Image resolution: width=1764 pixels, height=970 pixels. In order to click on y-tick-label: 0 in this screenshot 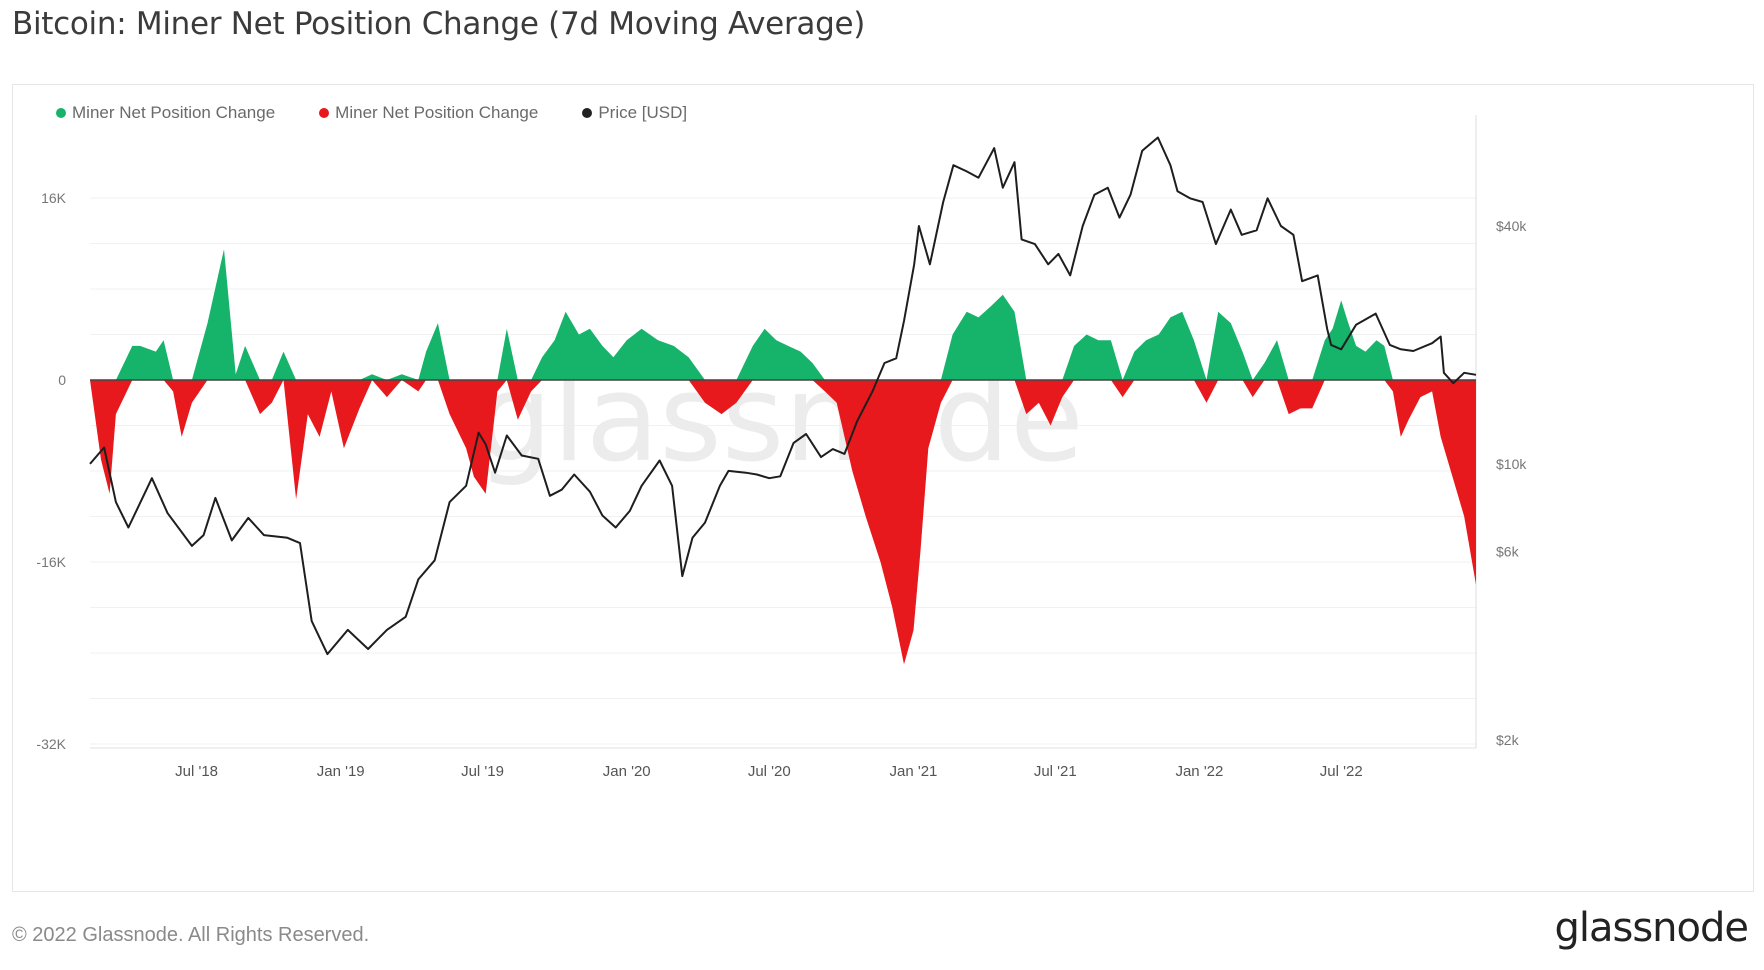, I will do `click(62, 380)`.